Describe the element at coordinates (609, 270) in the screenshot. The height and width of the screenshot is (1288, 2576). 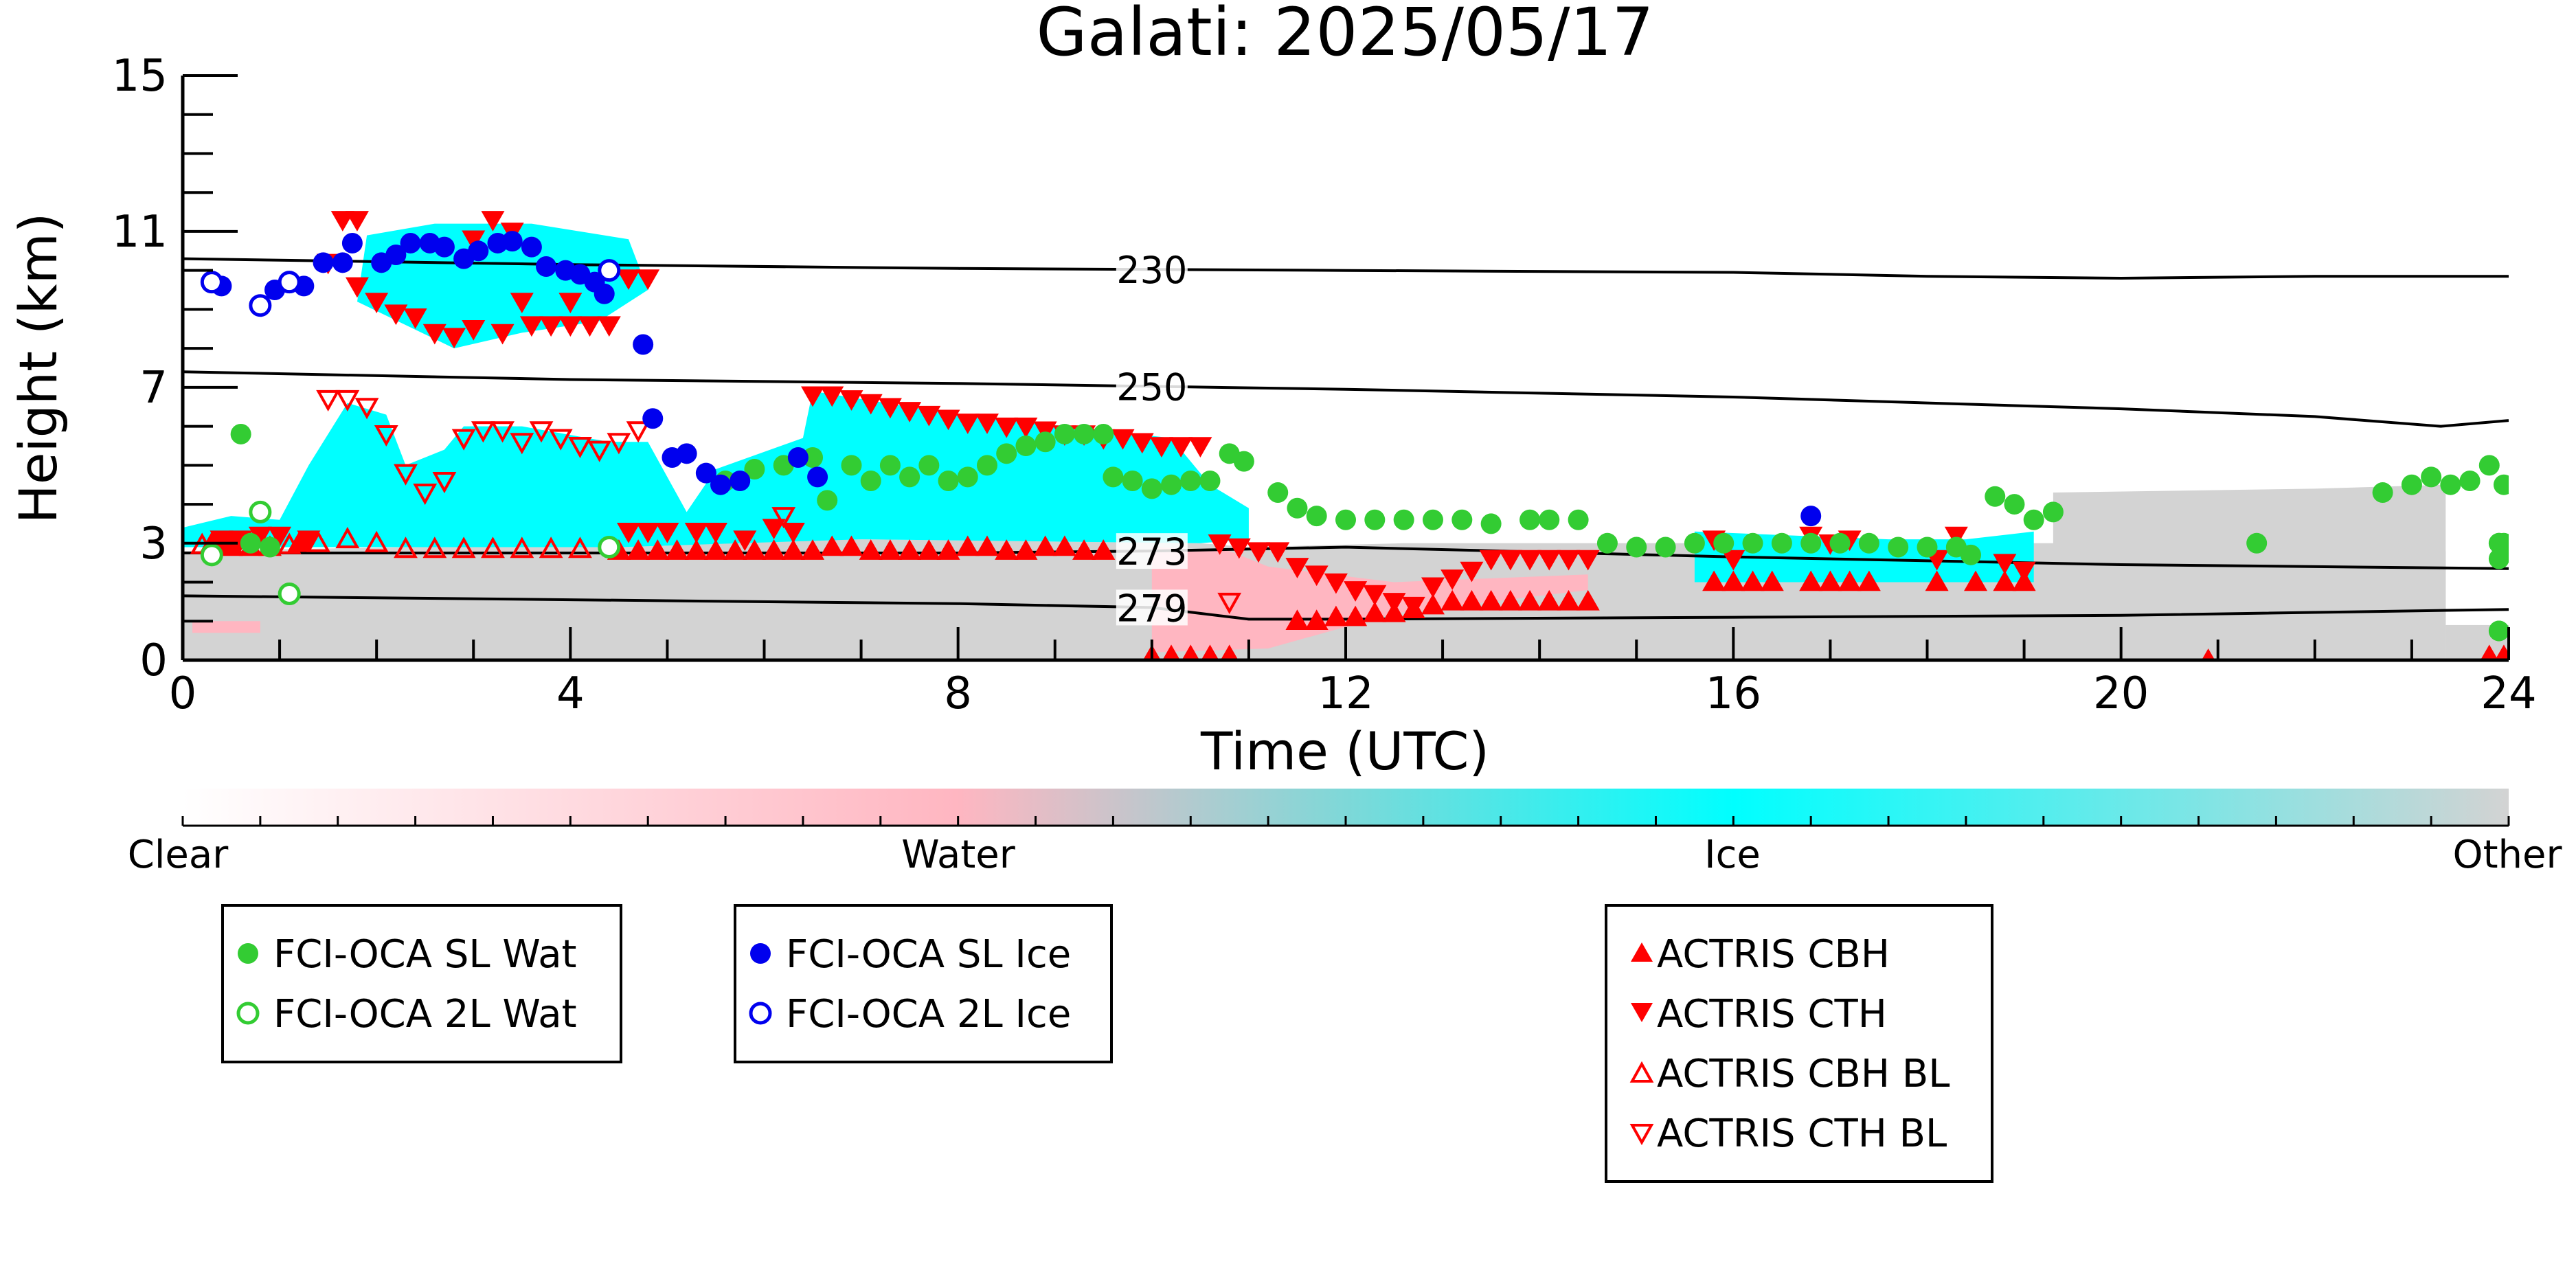
I see `point-fci-oca-2l-ice` at that location.